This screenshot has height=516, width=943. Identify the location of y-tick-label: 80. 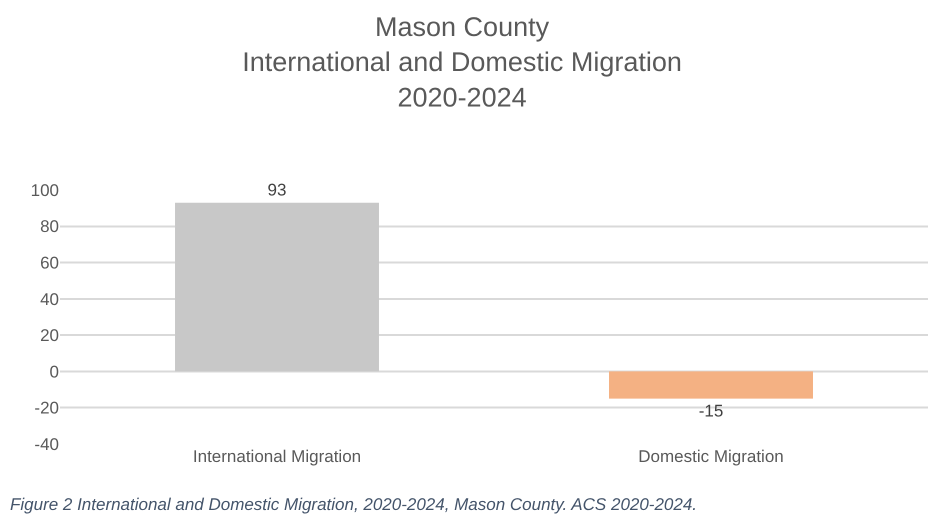
(49, 226).